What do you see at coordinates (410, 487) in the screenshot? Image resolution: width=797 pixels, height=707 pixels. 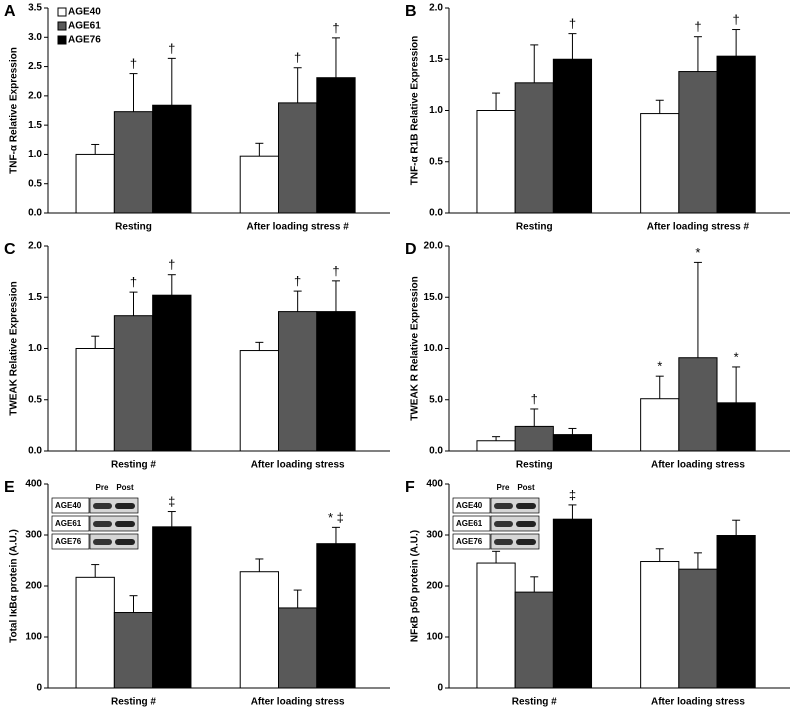 I see `panel-letter: F` at bounding box center [410, 487].